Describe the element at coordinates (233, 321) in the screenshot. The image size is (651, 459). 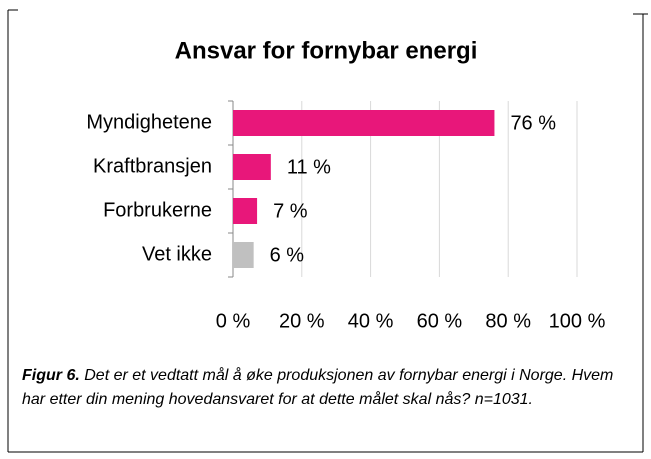
I see `x-tick-label: 0 %` at that location.